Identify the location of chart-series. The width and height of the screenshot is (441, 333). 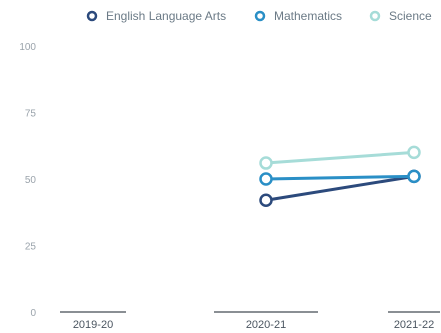
(340, 176).